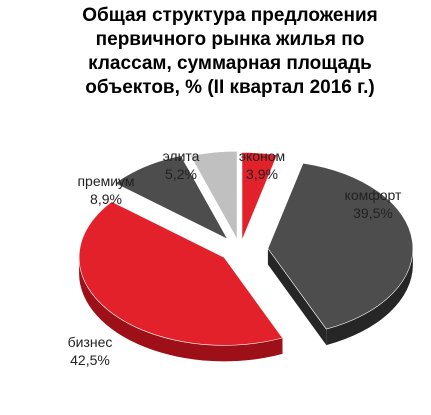  I want to click on slice-label-value: 8,9%, so click(106, 199).